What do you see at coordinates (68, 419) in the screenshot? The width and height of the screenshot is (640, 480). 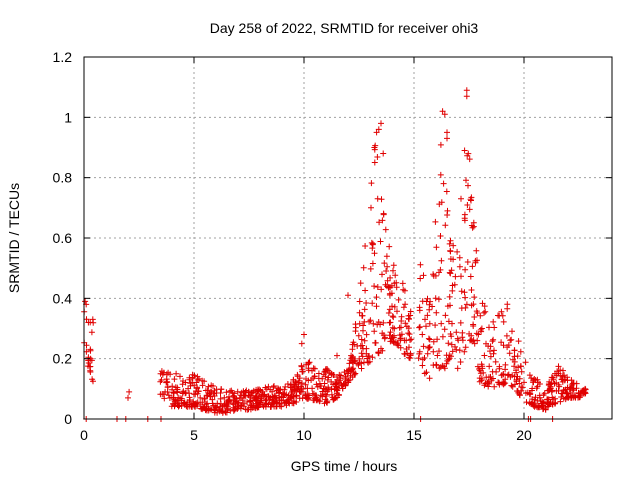 I see `y-tick-label: 0` at bounding box center [68, 419].